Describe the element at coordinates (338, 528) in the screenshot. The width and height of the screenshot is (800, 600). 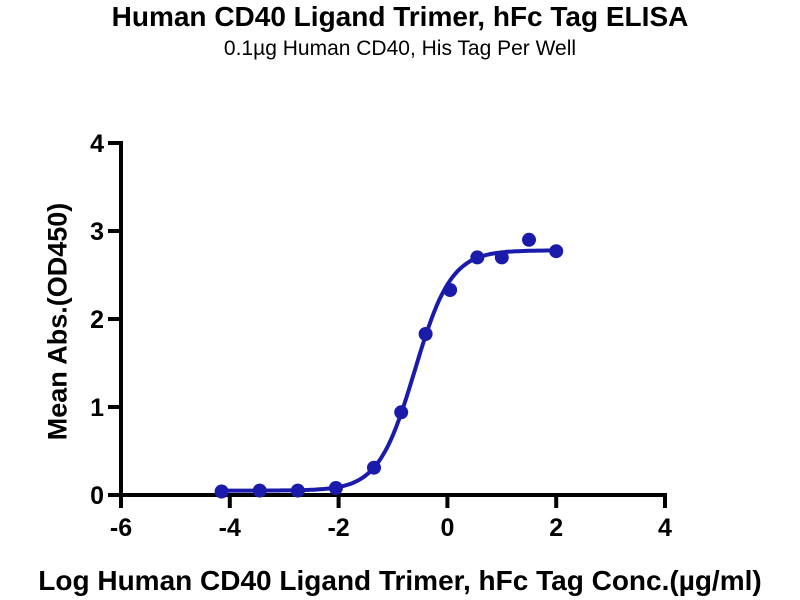
I see `x-tick-label: -2` at that location.